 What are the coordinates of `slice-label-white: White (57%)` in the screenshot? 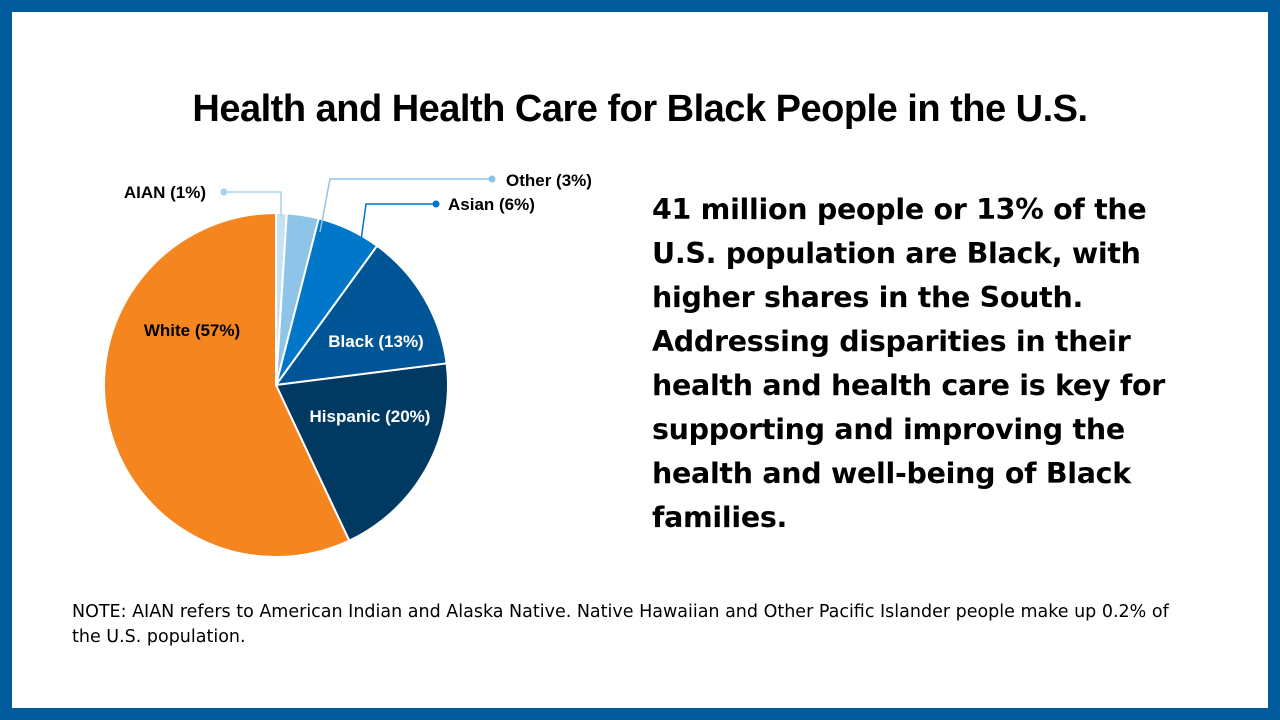 It's located at (192, 330).